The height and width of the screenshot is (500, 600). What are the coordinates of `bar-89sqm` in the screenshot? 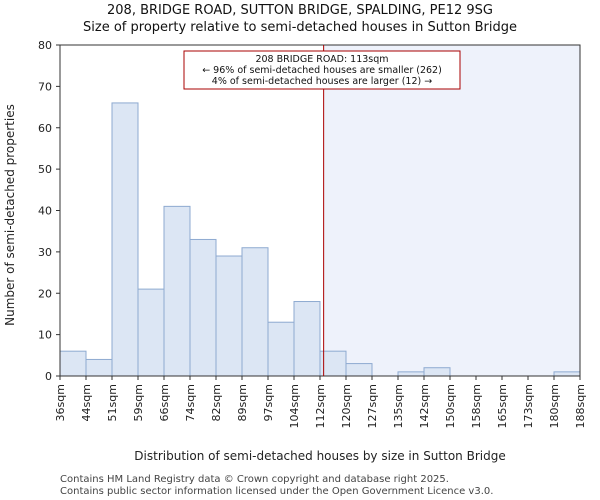 It's located at (255, 312).